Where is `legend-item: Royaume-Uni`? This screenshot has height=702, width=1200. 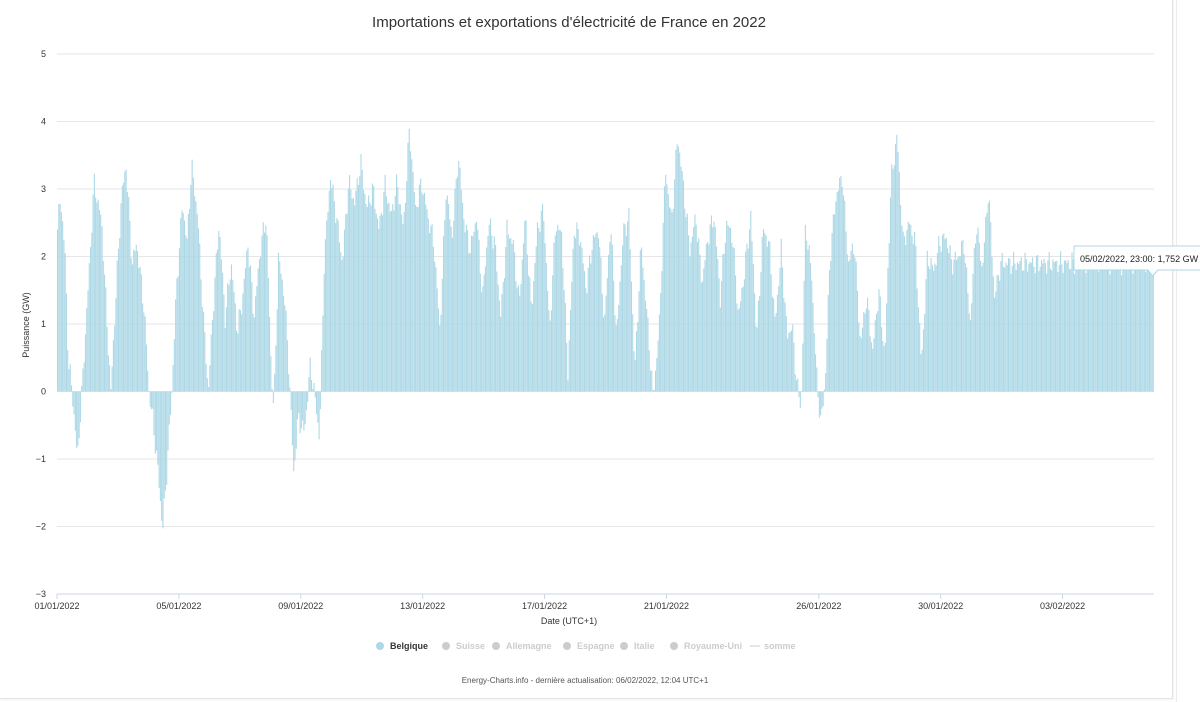
legend-item: Royaume-Uni is located at coordinates (713, 646).